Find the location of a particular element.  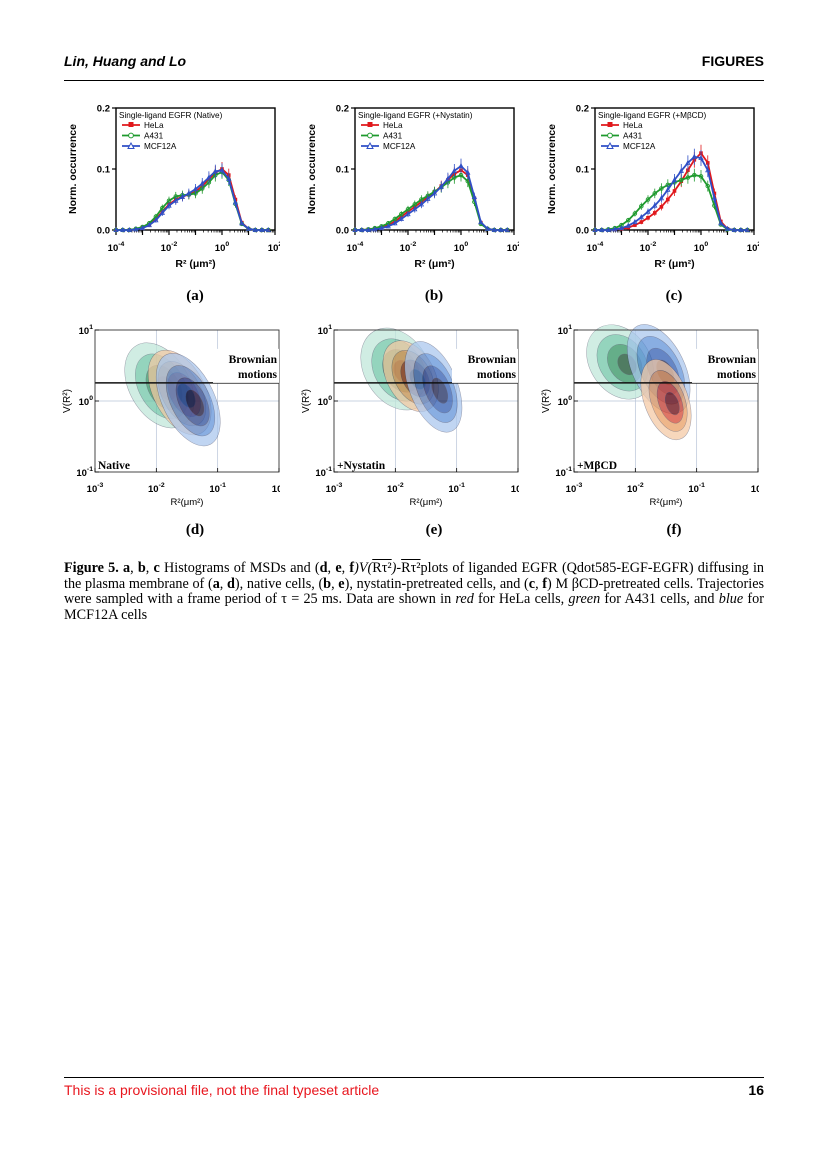

caption-color-blue: blue is located at coordinates (731, 599).